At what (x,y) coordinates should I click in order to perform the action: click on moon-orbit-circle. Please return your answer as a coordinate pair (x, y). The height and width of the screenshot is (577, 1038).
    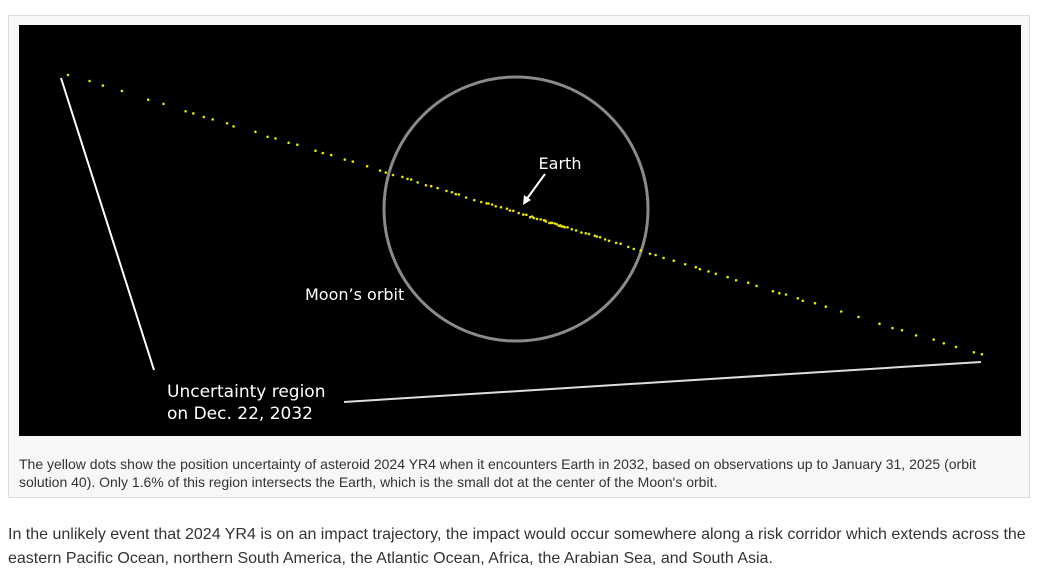
    Looking at the image, I should click on (516, 209).